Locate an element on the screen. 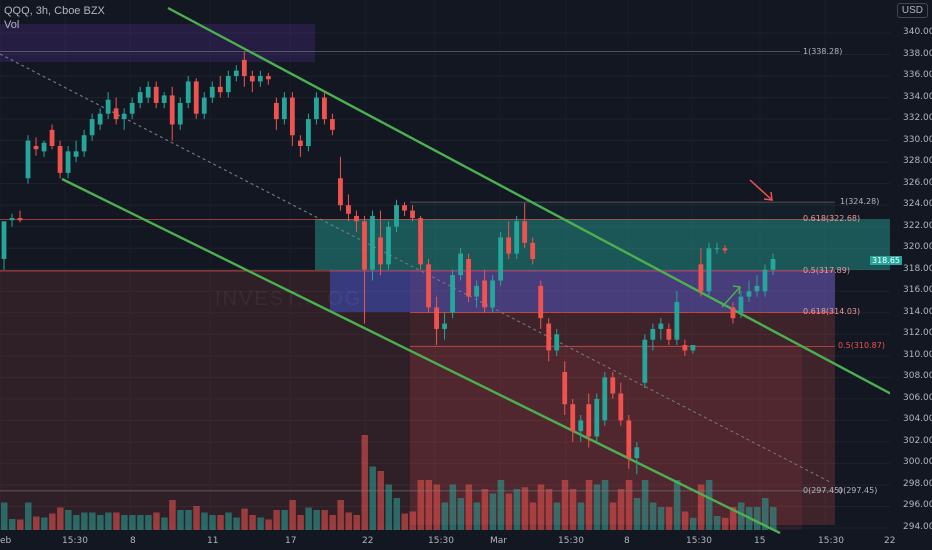 The width and height of the screenshot is (932, 550). time-tick-label: 22 is located at coordinates (368, 541).